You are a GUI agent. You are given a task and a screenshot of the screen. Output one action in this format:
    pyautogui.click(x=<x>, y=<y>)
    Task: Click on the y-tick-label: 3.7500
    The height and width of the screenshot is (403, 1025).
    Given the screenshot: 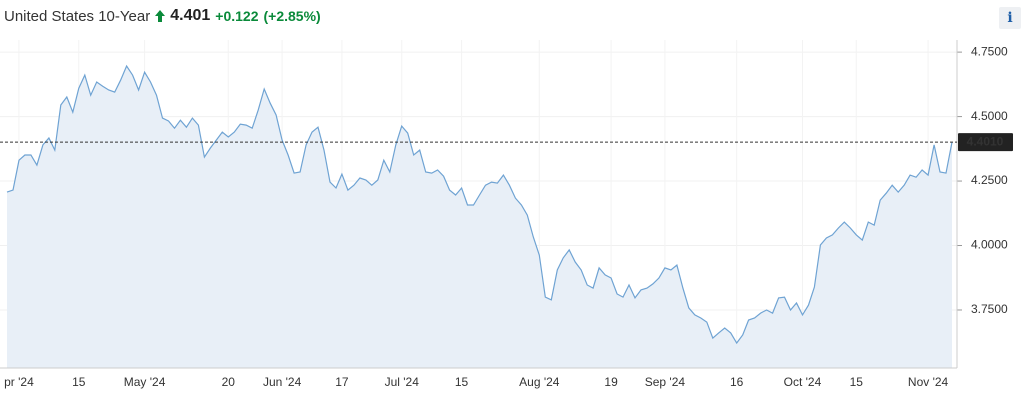 What is the action you would take?
    pyautogui.click(x=989, y=309)
    